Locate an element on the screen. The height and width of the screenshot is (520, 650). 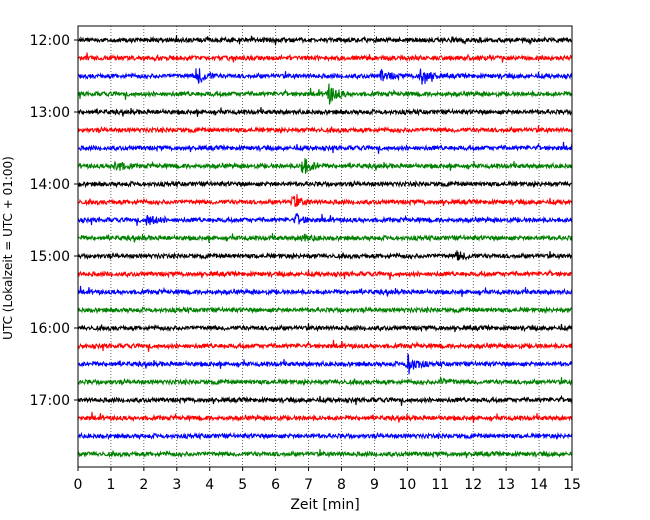
x-tick-label: 9 is located at coordinates (374, 485).